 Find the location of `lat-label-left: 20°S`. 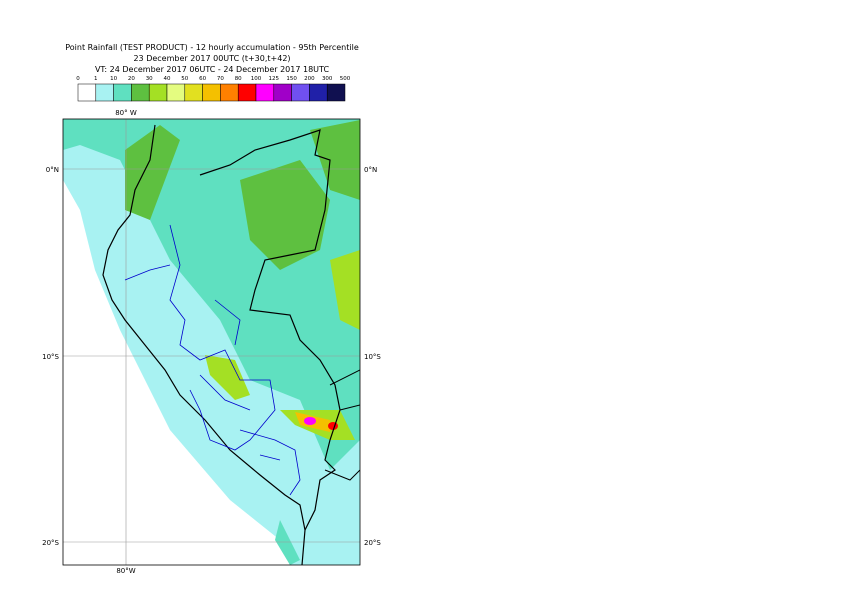

lat-label-left: 20°S is located at coordinates (50, 543).